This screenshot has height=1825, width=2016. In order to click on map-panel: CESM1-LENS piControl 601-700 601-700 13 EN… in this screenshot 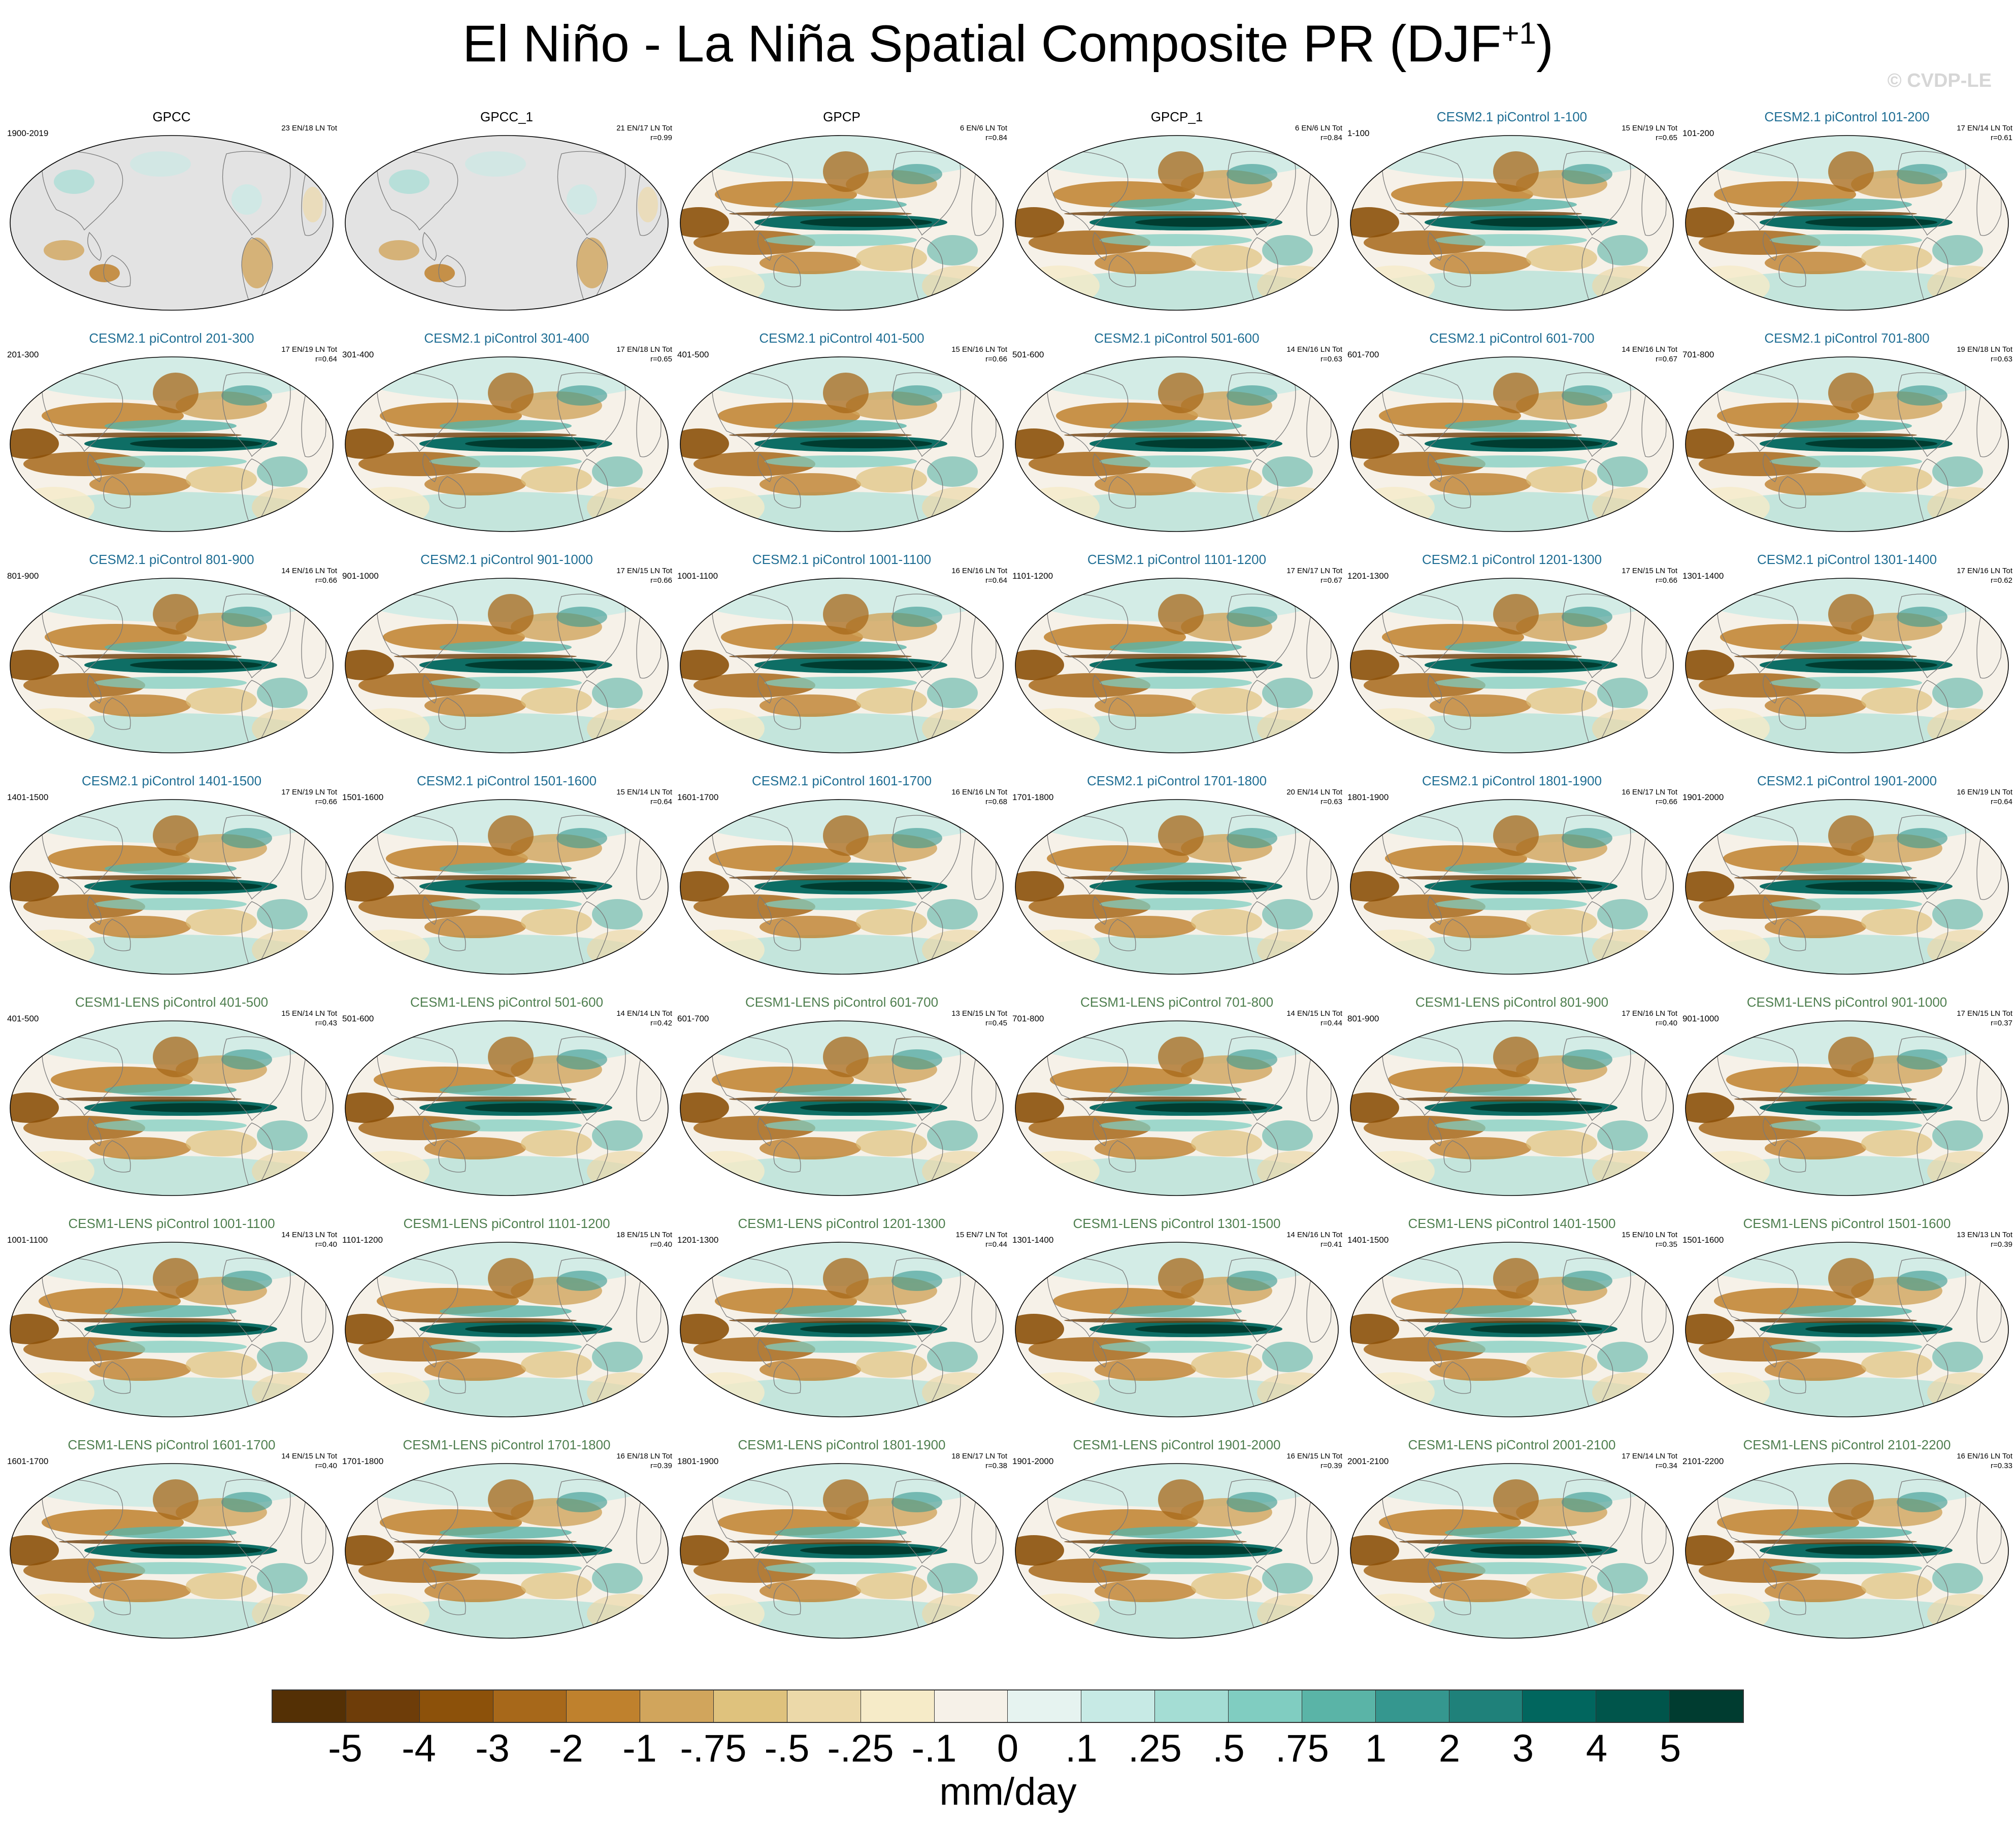, I will do `click(841, 1103)`.